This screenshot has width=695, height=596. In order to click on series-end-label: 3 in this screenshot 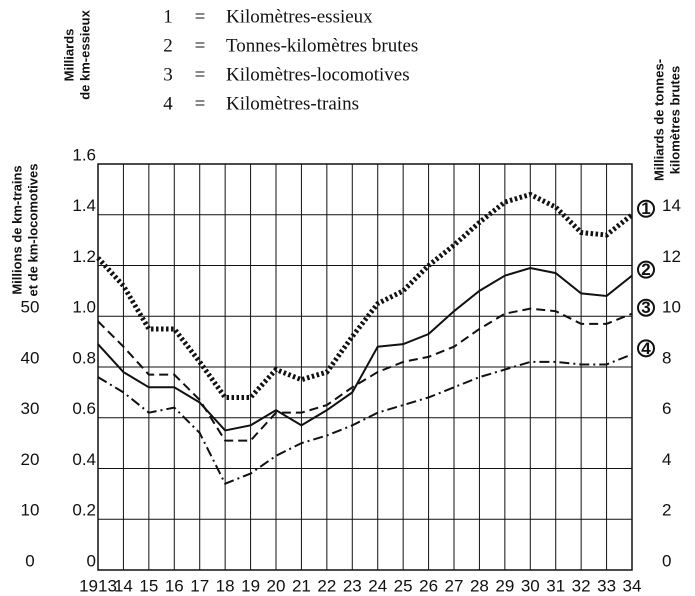, I will do `click(645, 307)`.